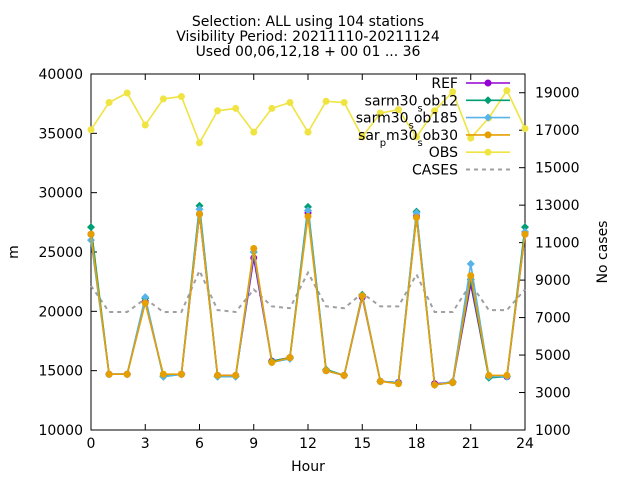 Image resolution: width=640 pixels, height=480 pixels. I want to click on x-tick-label: 24, so click(525, 444).